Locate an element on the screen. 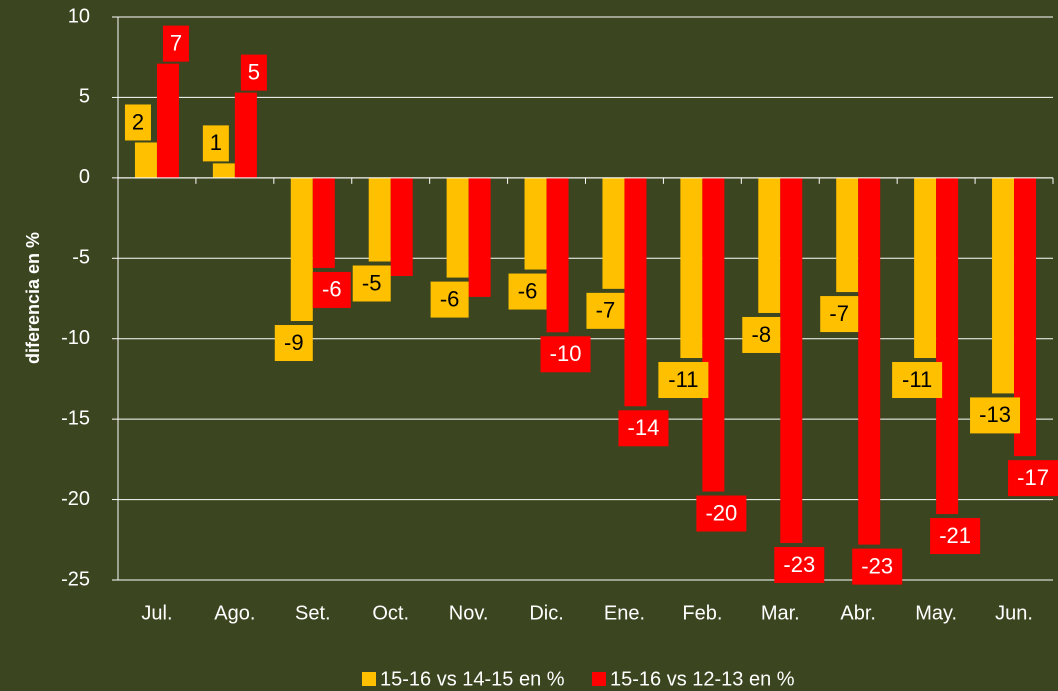 The image size is (1058, 691). x-tick-label: Set. is located at coordinates (313, 613).